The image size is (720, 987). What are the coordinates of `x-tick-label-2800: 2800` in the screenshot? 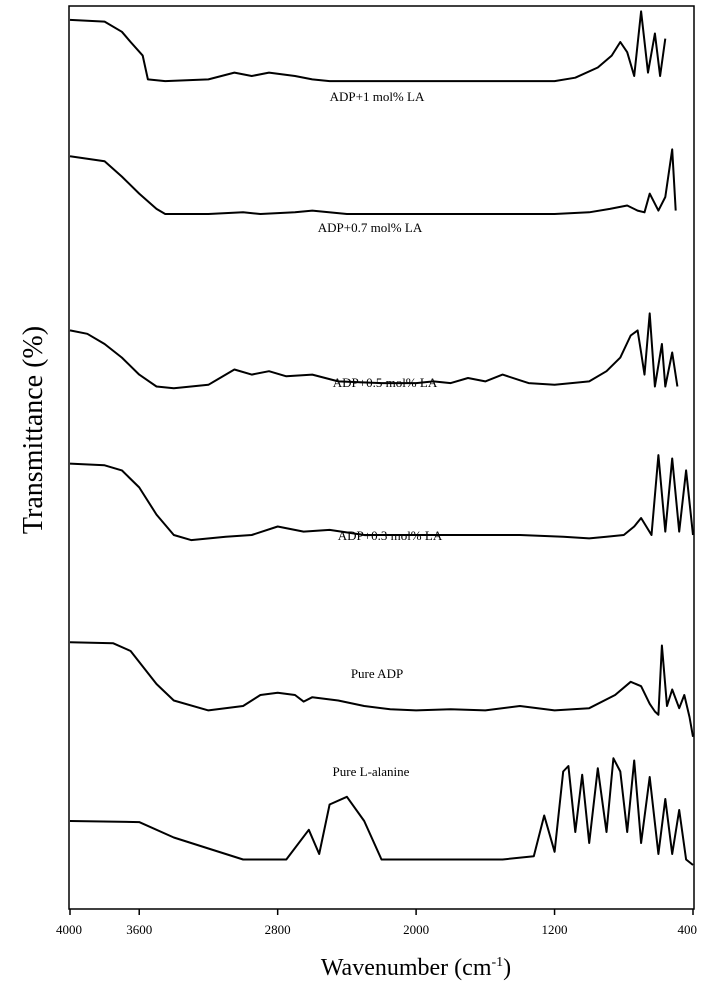 It's located at (278, 929).